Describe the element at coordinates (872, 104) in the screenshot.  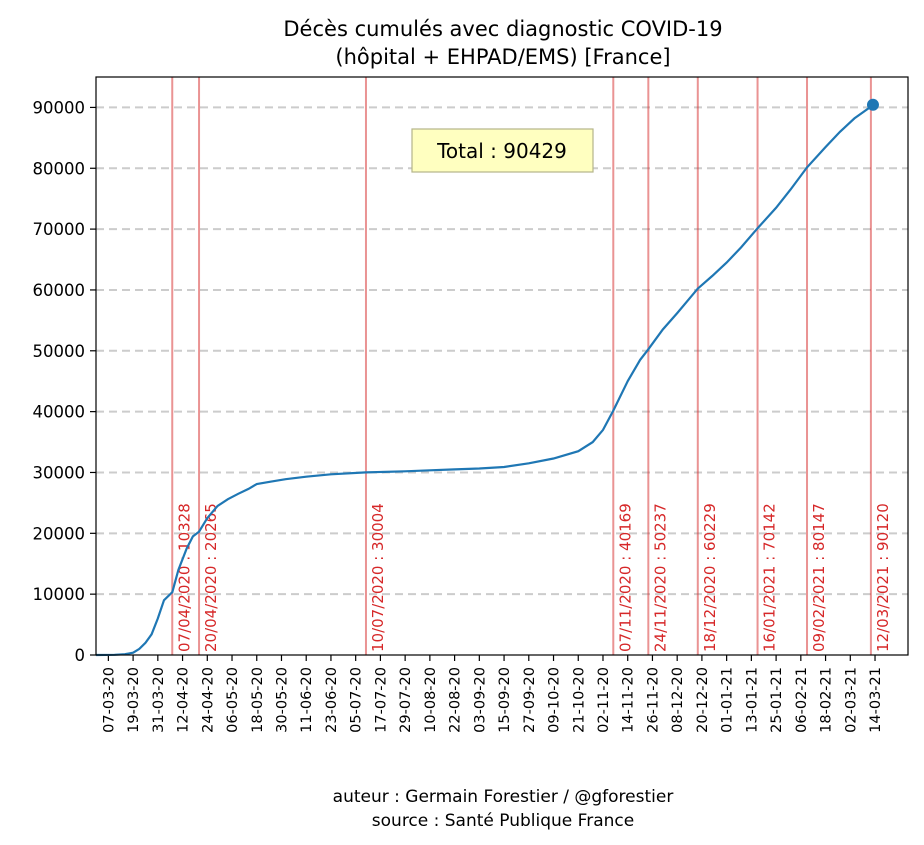
I see `final-point-marker` at that location.